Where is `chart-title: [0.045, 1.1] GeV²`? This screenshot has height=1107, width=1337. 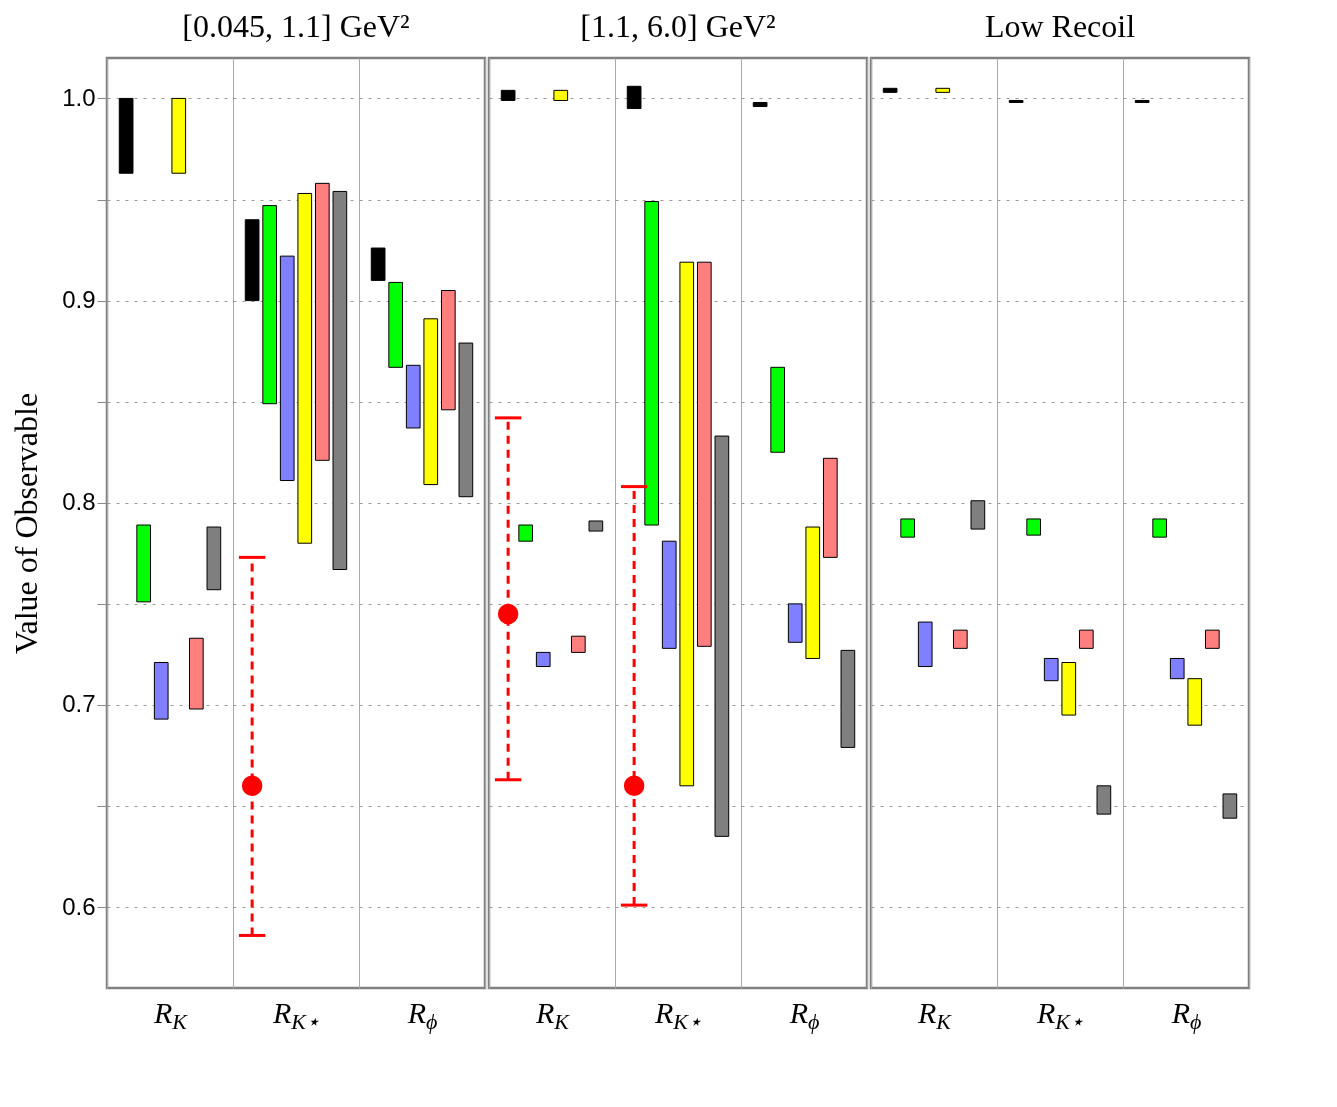 chart-title: [0.045, 1.1] GeV² is located at coordinates (296, 26).